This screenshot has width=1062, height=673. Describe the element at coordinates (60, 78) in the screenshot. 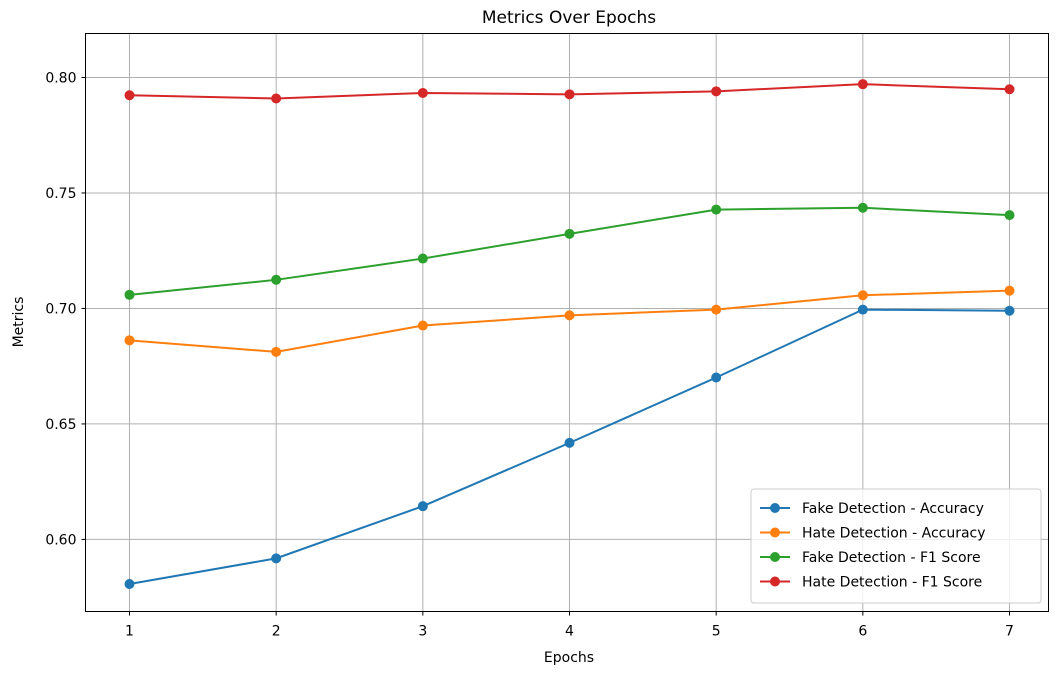

I see `y-tick-label: 0.80` at that location.